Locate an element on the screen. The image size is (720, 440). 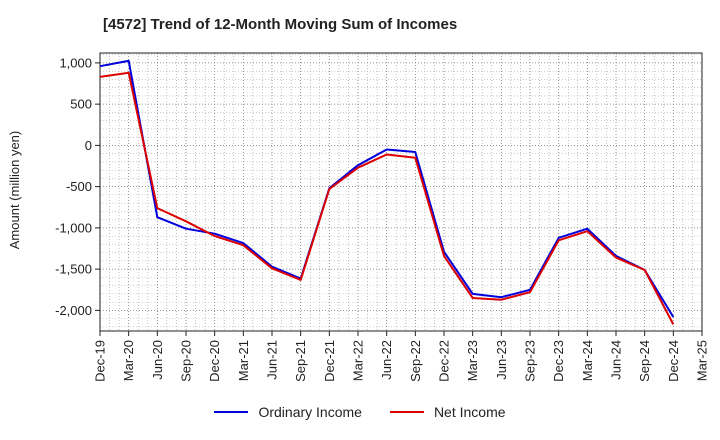
x-tick-label: Jun-21 is located at coordinates (272, 360).